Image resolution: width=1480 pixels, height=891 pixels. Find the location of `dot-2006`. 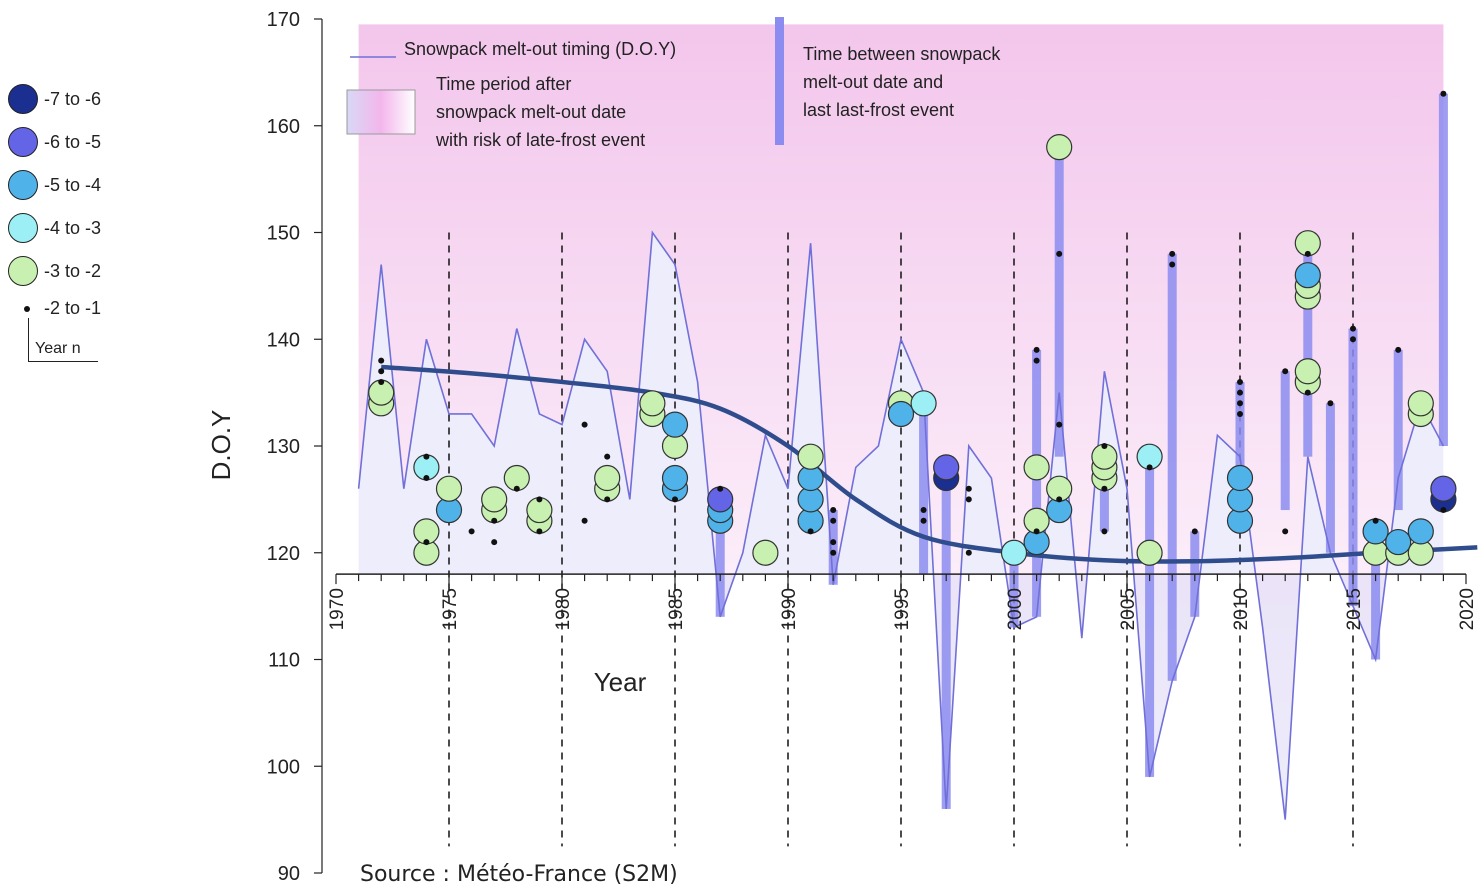

dot-2006 is located at coordinates (1149, 467).